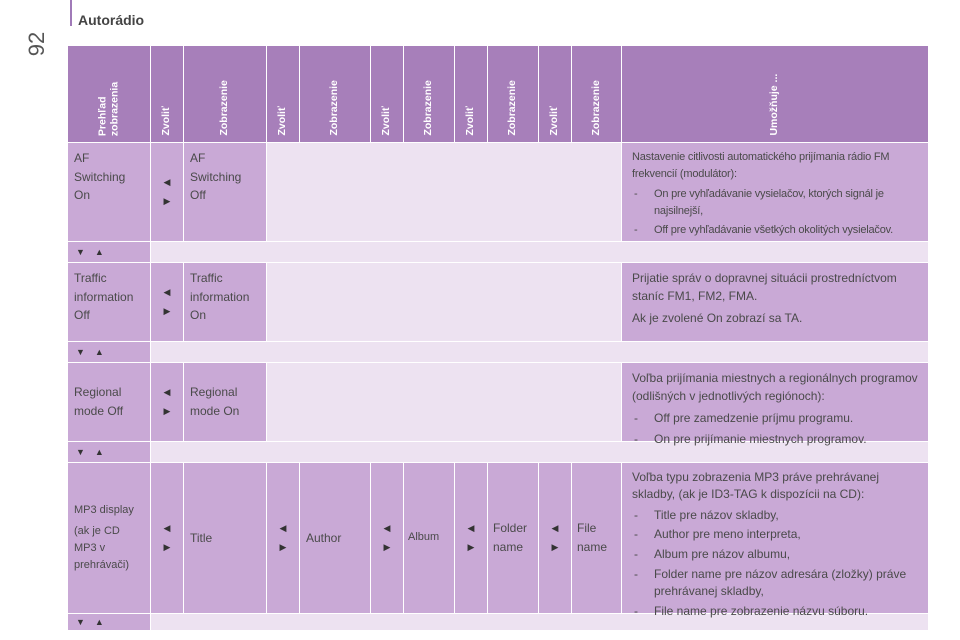 This screenshot has width=960, height=640. I want to click on af-alt-line3: Off, so click(198, 195).